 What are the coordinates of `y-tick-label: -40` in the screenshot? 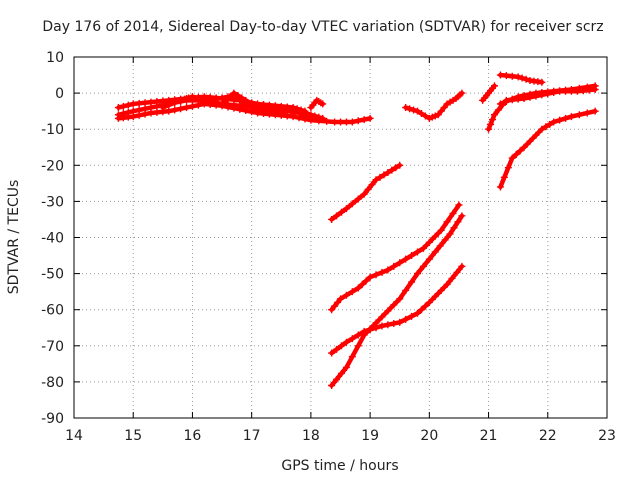 It's located at (52, 239).